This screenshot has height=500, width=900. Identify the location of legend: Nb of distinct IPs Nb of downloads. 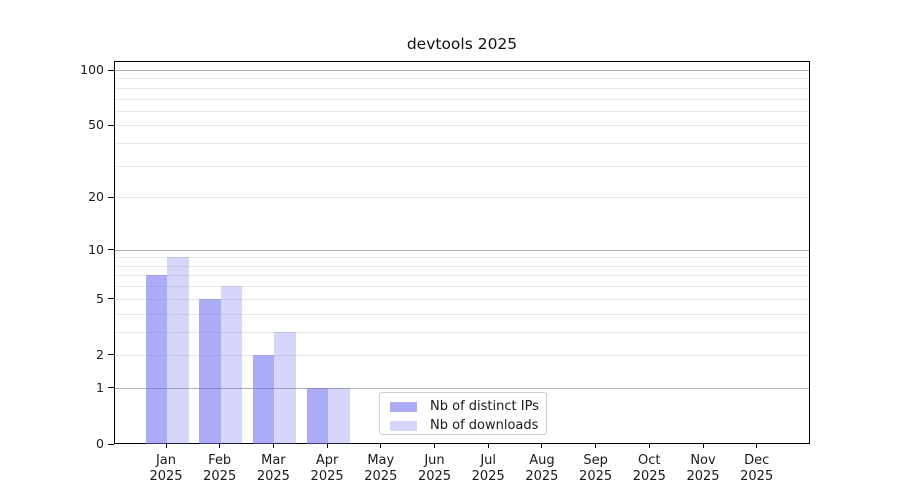
(463, 413).